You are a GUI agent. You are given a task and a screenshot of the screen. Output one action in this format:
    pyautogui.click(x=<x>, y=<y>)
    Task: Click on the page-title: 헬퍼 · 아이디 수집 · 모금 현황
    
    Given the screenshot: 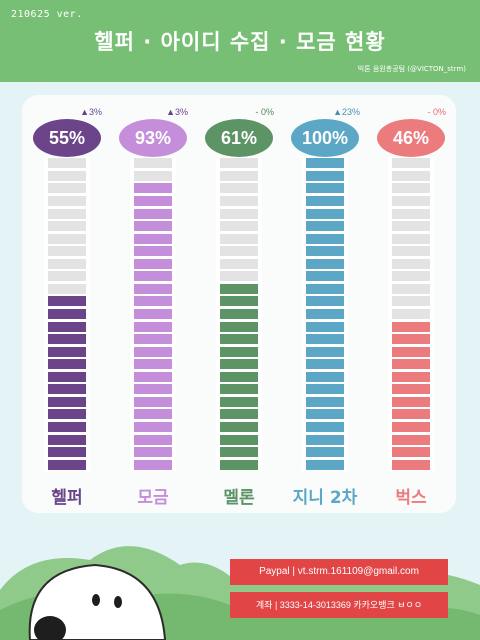 What is the action you would take?
    pyautogui.click(x=240, y=42)
    